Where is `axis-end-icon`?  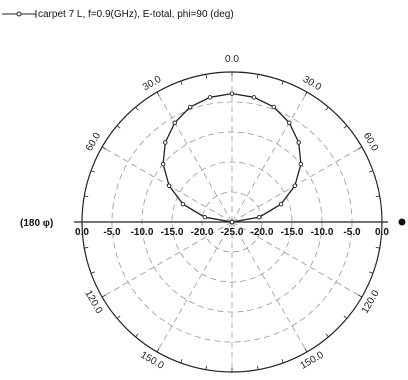 axis-end-icon is located at coordinates (402, 222).